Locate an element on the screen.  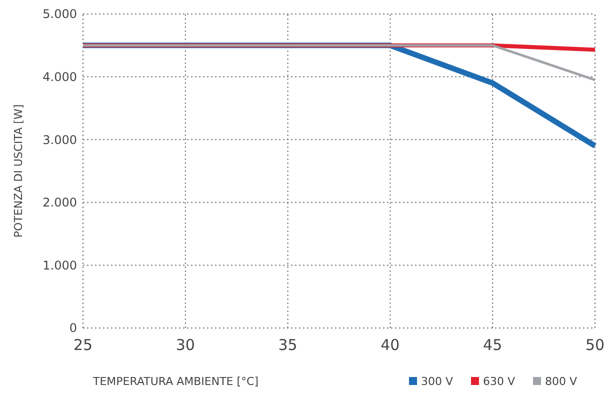
legend-label: 800 V is located at coordinates (561, 381).